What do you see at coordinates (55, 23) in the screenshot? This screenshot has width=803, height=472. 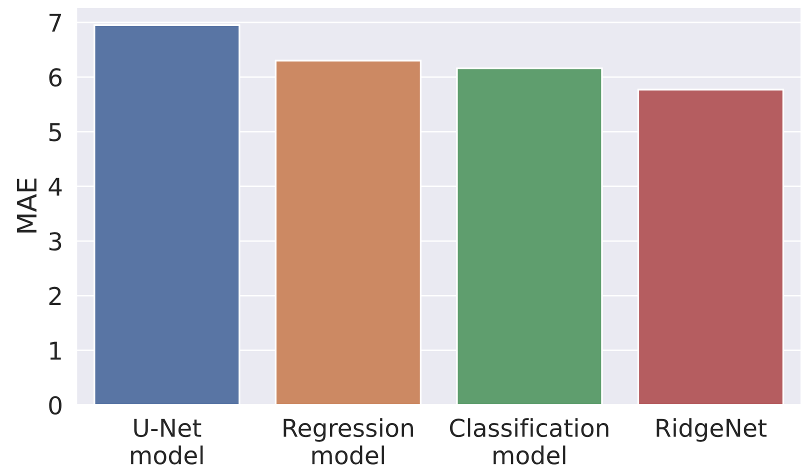 I see `y-tick-label: 7` at bounding box center [55, 23].